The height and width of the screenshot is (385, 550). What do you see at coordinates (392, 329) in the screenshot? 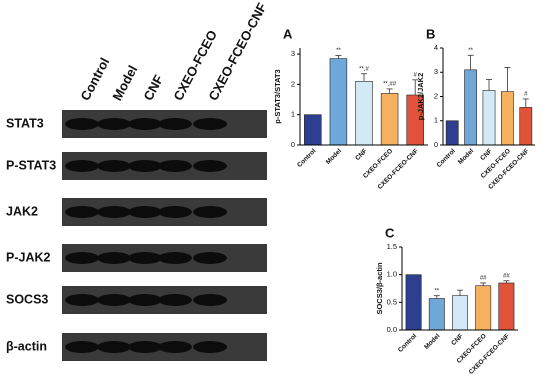
I see `y-tick-label: 0.0` at bounding box center [392, 329].